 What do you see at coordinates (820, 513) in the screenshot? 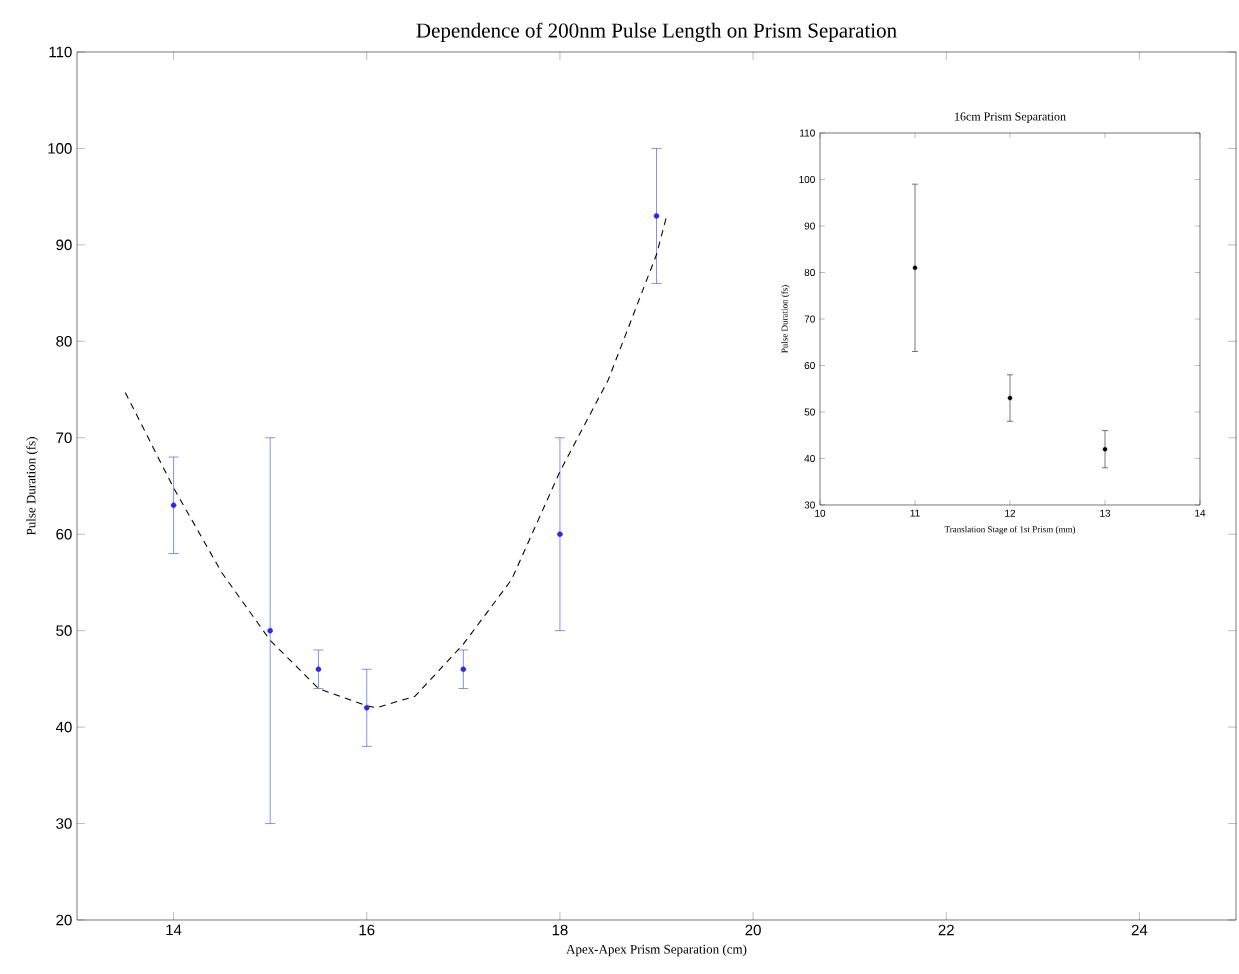
I see `x-tick-label: 10` at bounding box center [820, 513].